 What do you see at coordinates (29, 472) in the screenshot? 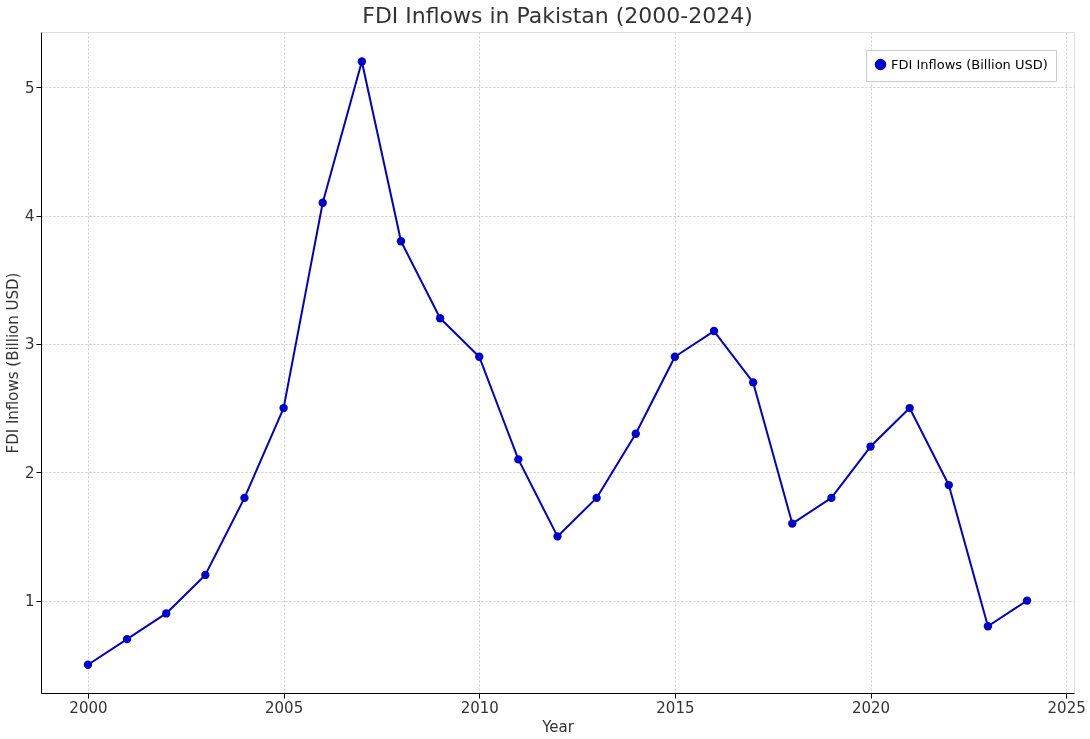
I see `y-tick-label: 2` at bounding box center [29, 472].